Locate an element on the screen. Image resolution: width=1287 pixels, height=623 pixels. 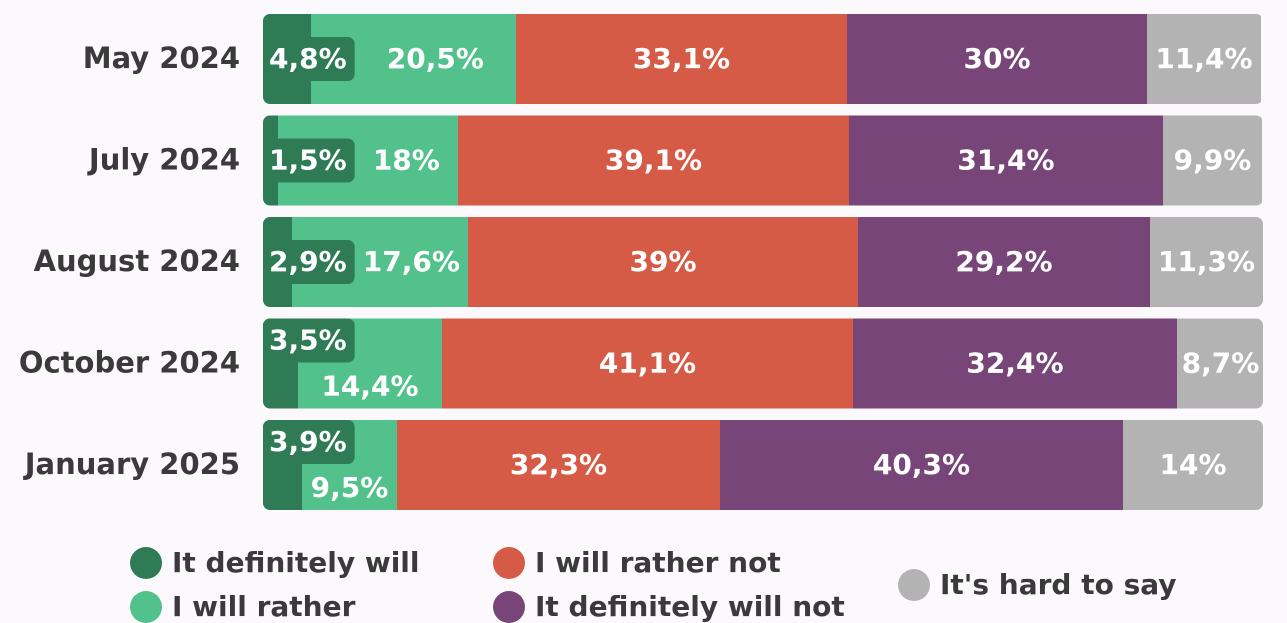
data-label: 1,5% is located at coordinates (308, 160).